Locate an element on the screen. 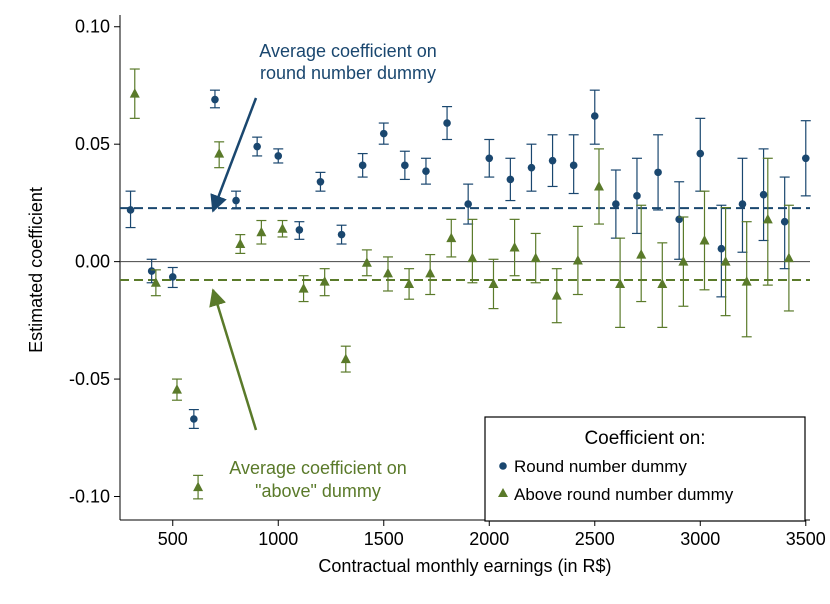 This screenshot has height=604, width=830. legend-above-label: Above round number dummy is located at coordinates (624, 494).